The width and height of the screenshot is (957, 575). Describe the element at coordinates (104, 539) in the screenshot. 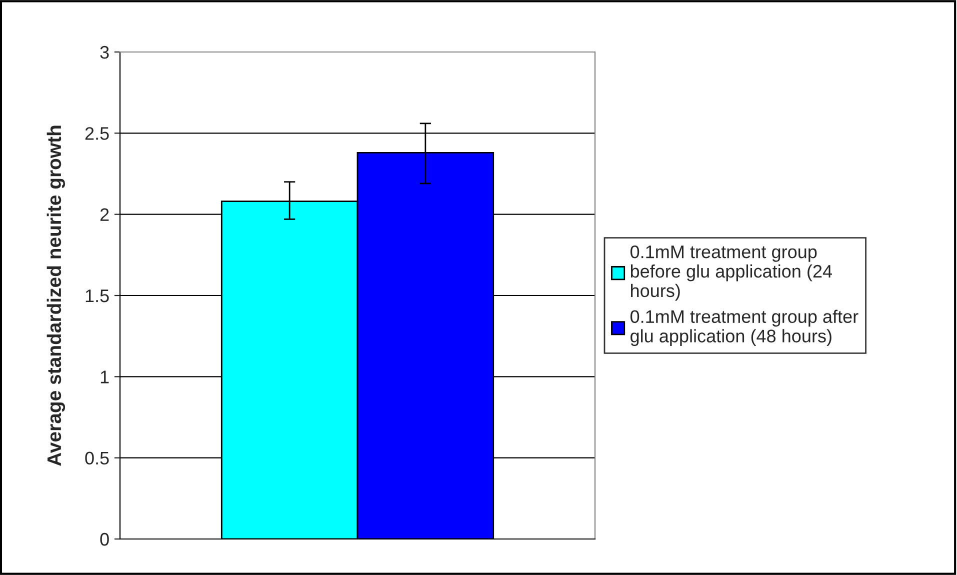

I see `y-tick-label: 0` at that location.